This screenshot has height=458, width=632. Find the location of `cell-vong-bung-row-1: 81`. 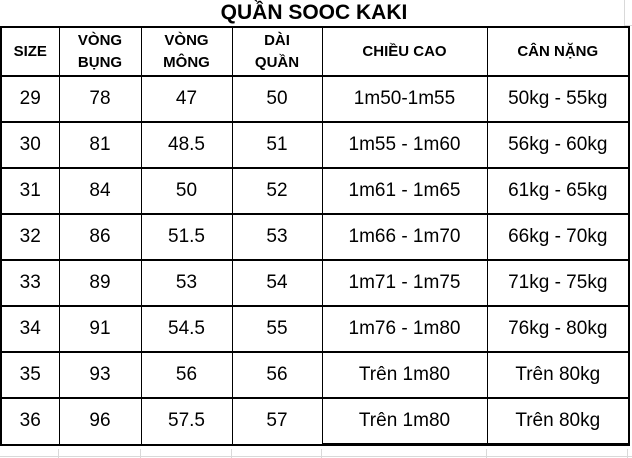

cell-vong-bung-row-1: 81 is located at coordinates (100, 145).